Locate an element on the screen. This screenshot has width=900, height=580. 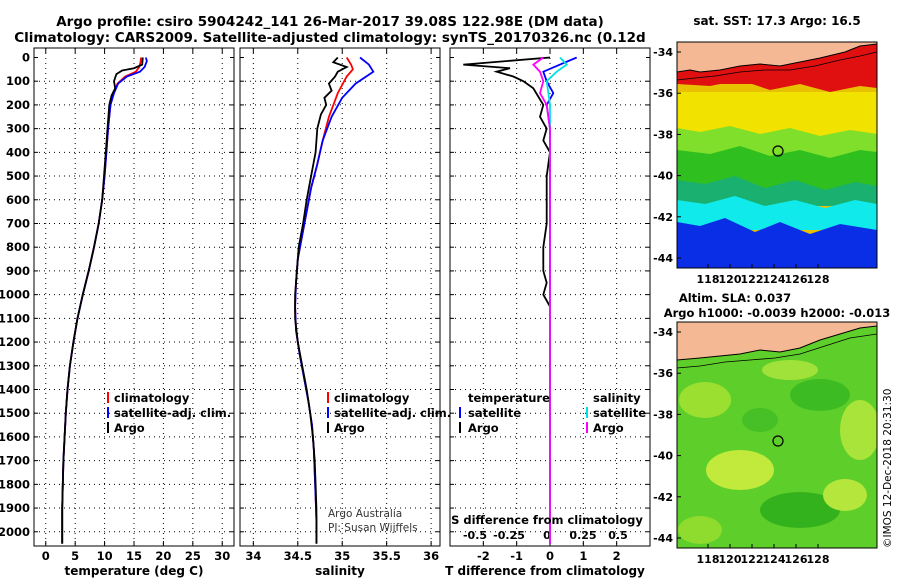
s-difference-label: S difference from climatology is located at coordinates (547, 520).